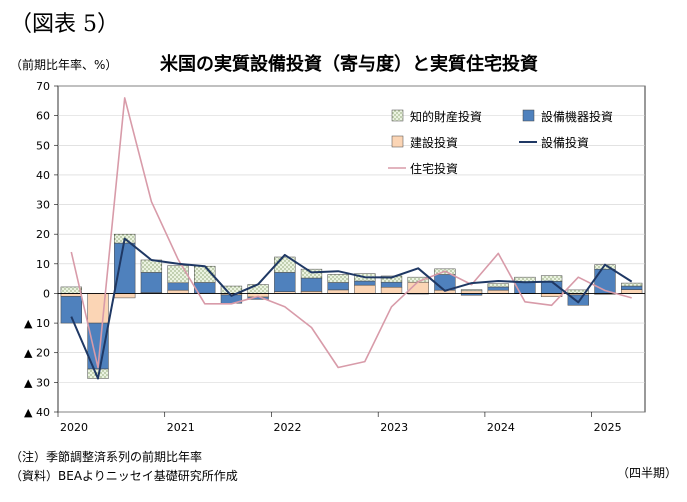 The height and width of the screenshot is (502, 687). I want to click on footnote: （注）季節調整済系列の前期比年率, so click(106, 457).